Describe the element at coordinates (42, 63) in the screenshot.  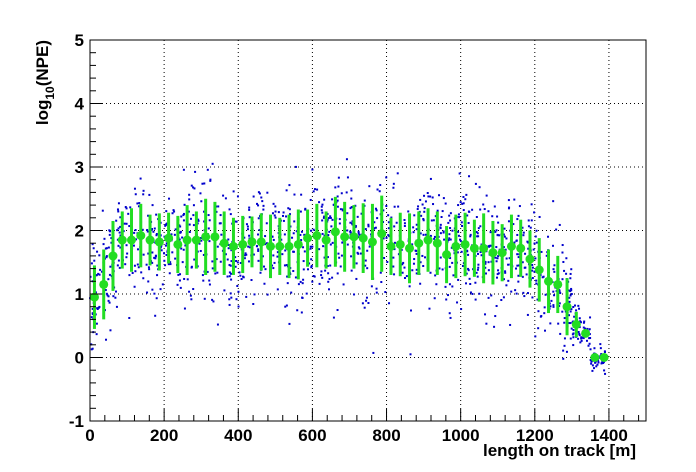
I see `y-axis-title-rest: (NPE)` at that location.